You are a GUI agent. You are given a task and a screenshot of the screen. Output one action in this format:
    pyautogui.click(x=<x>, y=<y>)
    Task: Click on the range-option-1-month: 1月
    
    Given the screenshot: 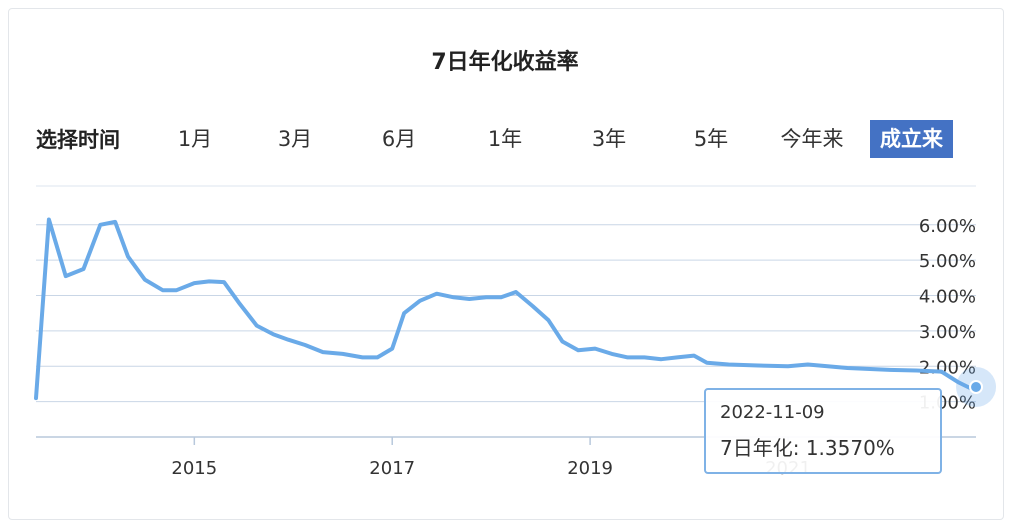 What is the action you would take?
    pyautogui.click(x=195, y=139)
    